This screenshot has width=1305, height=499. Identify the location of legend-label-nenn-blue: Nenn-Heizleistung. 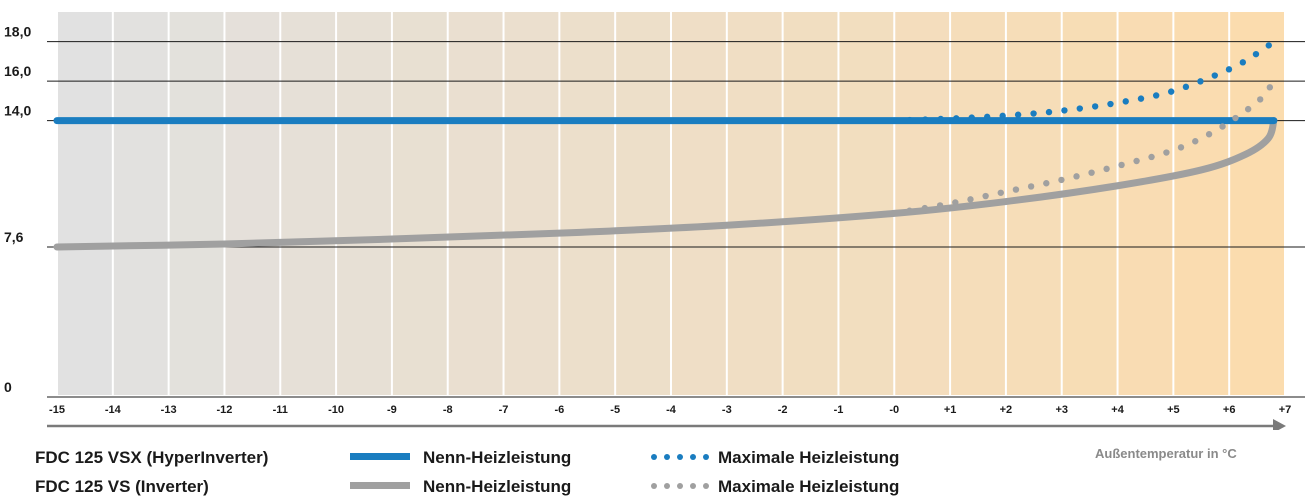
(497, 457).